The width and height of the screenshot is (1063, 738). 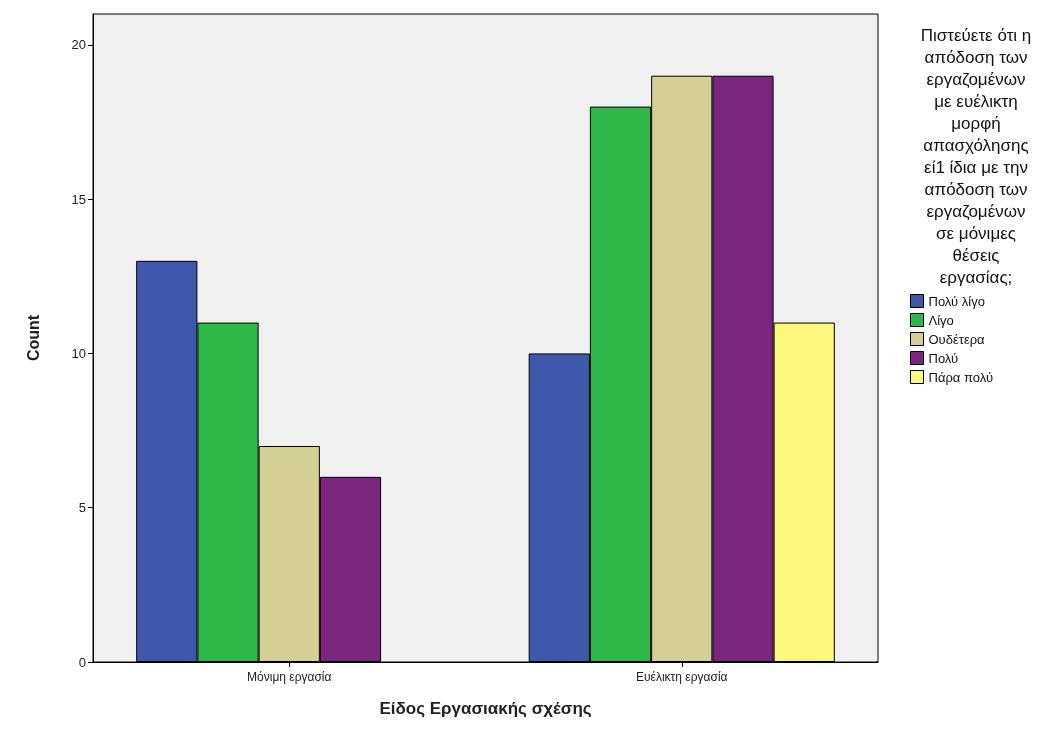 I want to click on legend-label: Ουδέτερα, so click(x=957, y=339).